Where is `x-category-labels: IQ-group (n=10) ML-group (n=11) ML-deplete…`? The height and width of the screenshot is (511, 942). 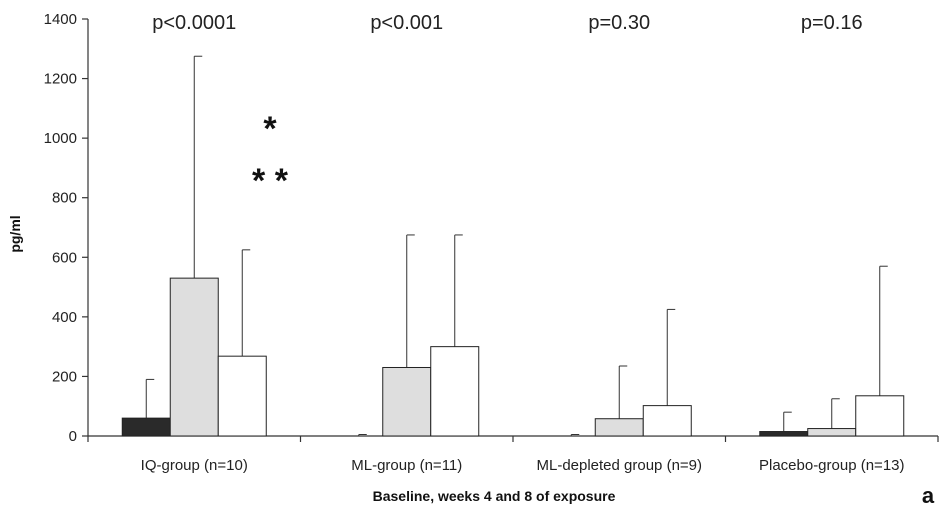
x-category-labels: IQ-group (n=10) ML-group (n=11) ML-deplete… is located at coordinates (523, 465).